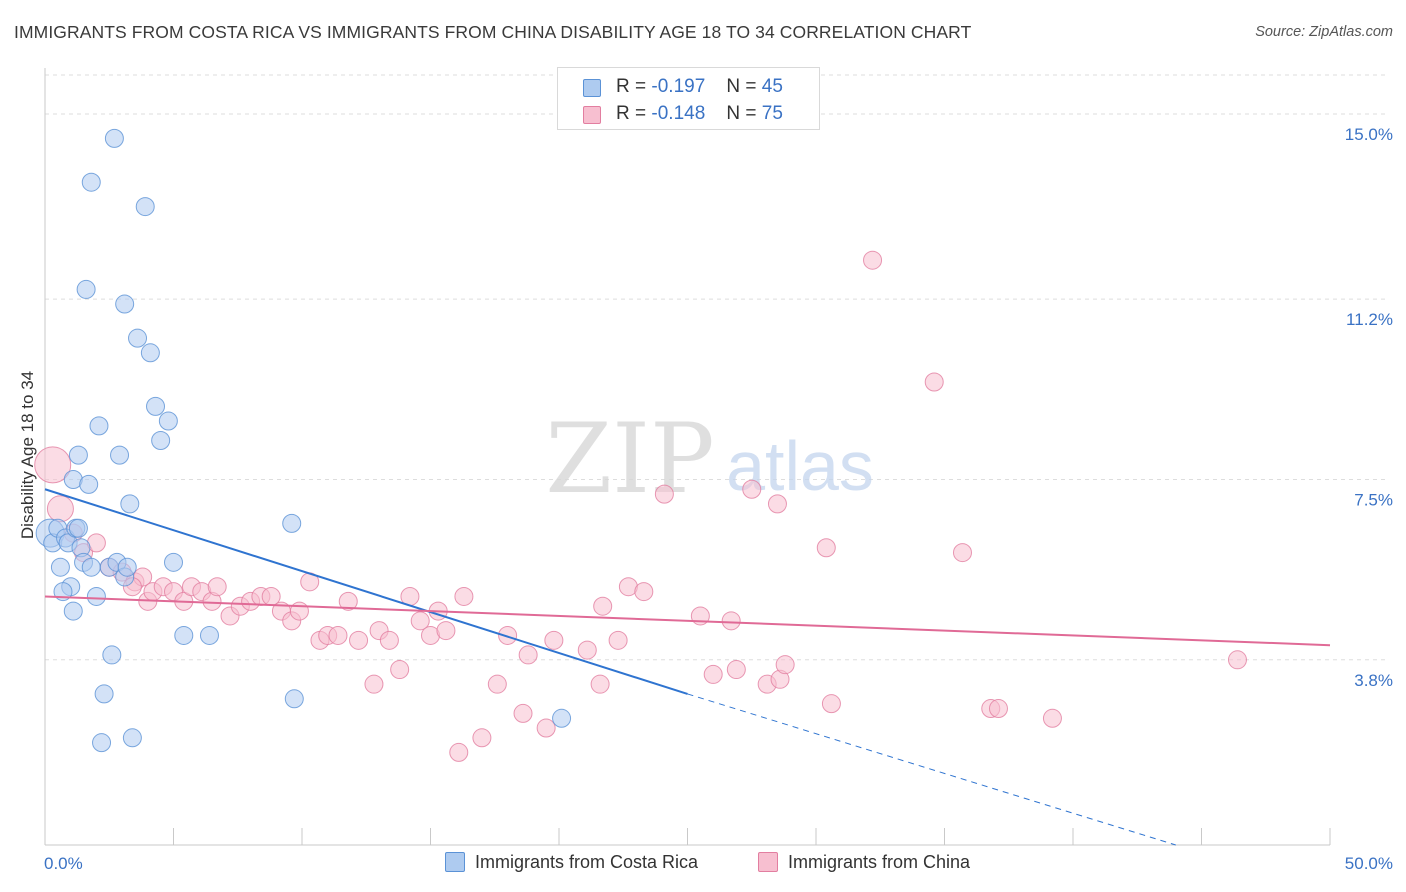 The height and width of the screenshot is (892, 1406). Describe the element at coordinates (687, 621) in the screenshot. I see `china-trend-line` at that location.